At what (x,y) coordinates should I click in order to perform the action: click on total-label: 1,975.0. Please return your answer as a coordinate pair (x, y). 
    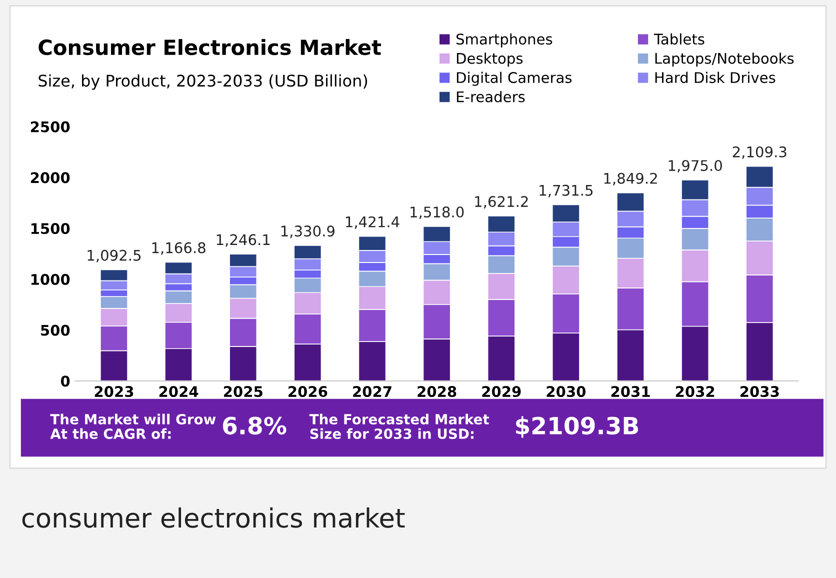
    Looking at the image, I should click on (695, 166).